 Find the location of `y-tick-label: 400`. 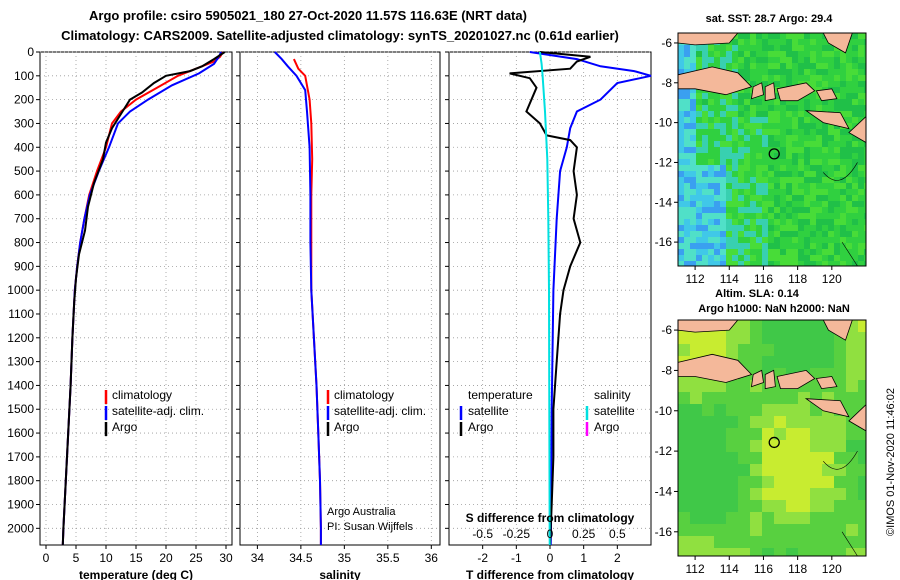

y-tick-label: 400 is located at coordinates (24, 147).